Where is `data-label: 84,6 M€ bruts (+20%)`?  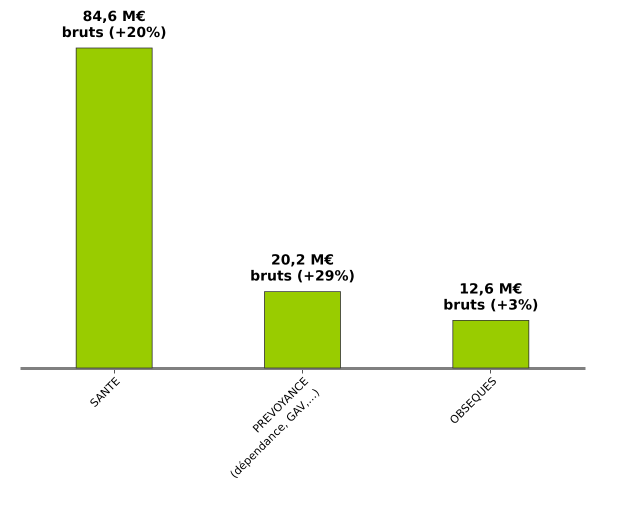 data-label: 84,6 M€ bruts (+20%) is located at coordinates (114, 25).